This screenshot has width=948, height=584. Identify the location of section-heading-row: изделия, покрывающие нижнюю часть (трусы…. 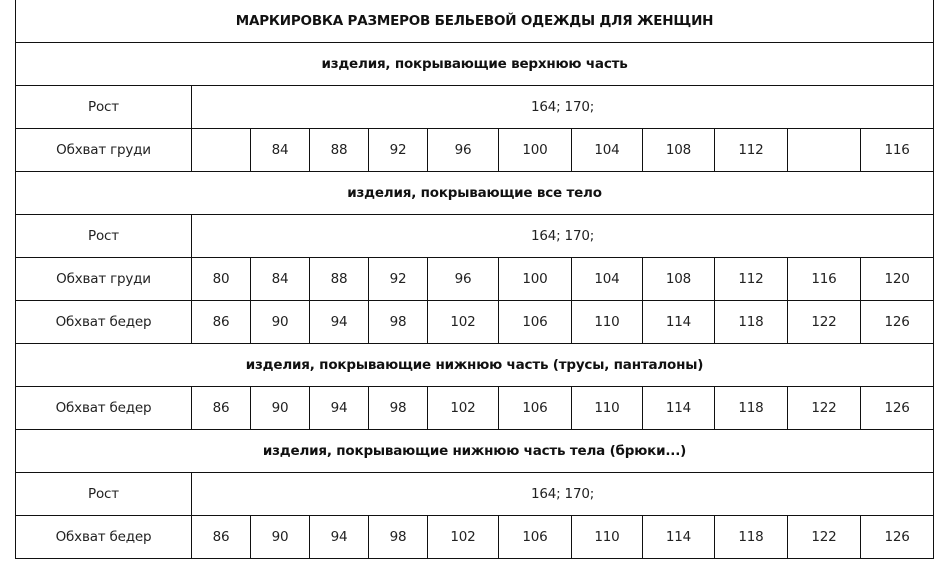
(474, 365).